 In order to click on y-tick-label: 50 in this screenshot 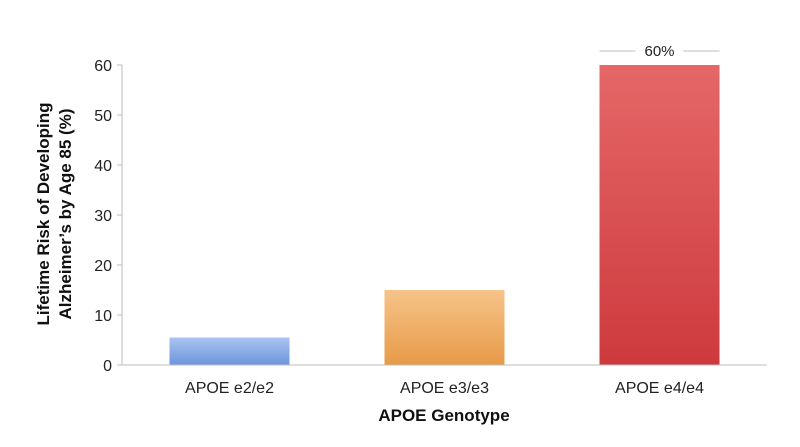, I will do `click(103, 116)`.